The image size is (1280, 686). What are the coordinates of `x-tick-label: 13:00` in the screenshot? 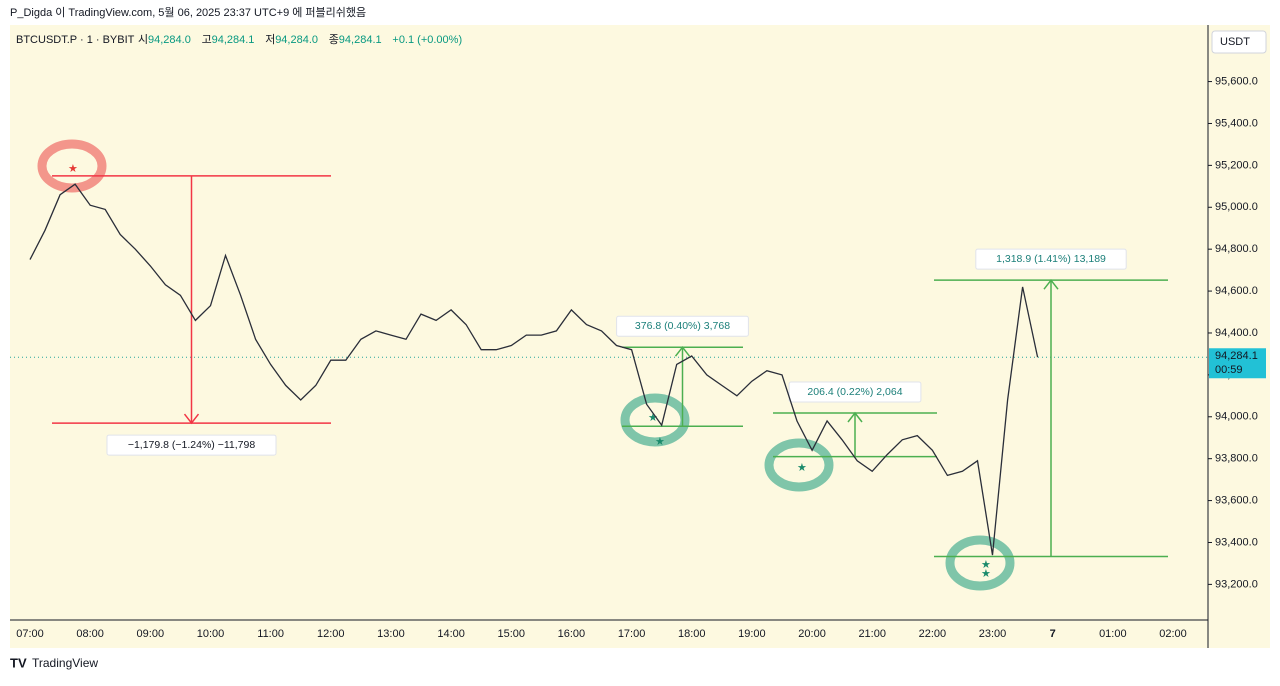 It's located at (391, 634).